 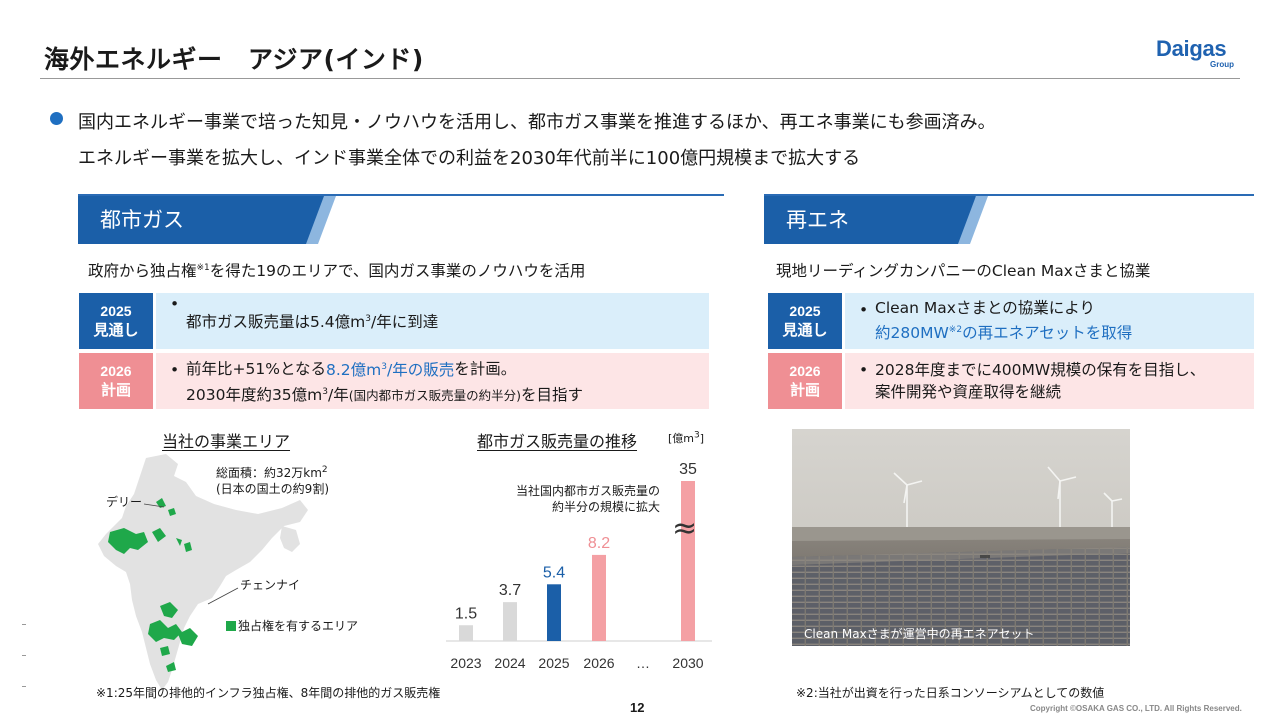 I want to click on title-divider, so click(x=640, y=78).